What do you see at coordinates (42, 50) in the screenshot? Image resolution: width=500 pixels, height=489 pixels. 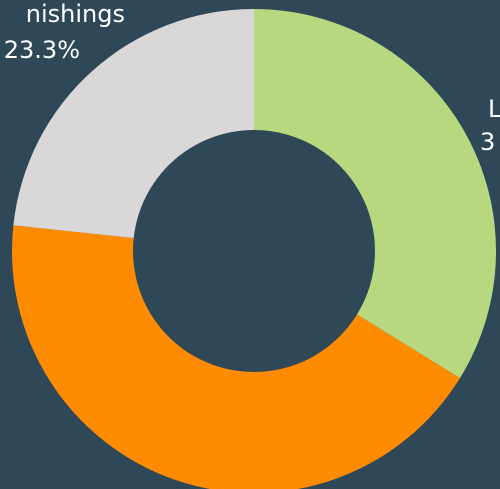 I see `slice-label-furnishings-value: 23.3%` at bounding box center [42, 50].